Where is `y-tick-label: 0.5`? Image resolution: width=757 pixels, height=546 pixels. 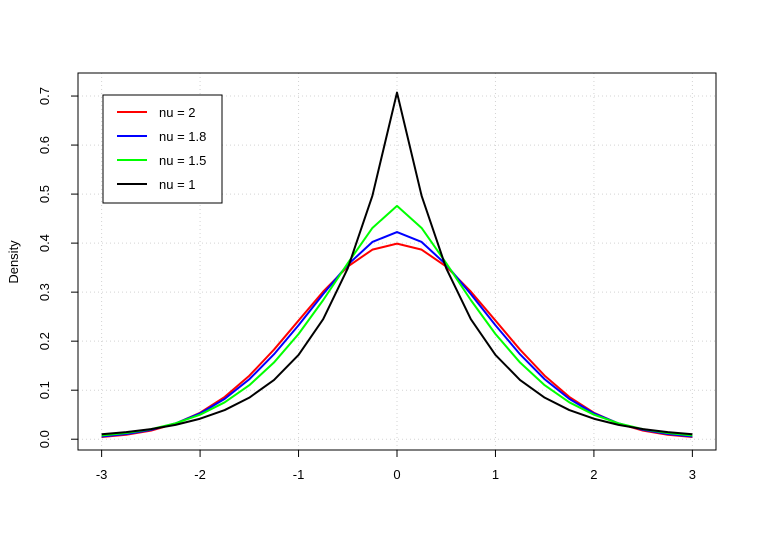 y-tick-label: 0.5 is located at coordinates (44, 194).